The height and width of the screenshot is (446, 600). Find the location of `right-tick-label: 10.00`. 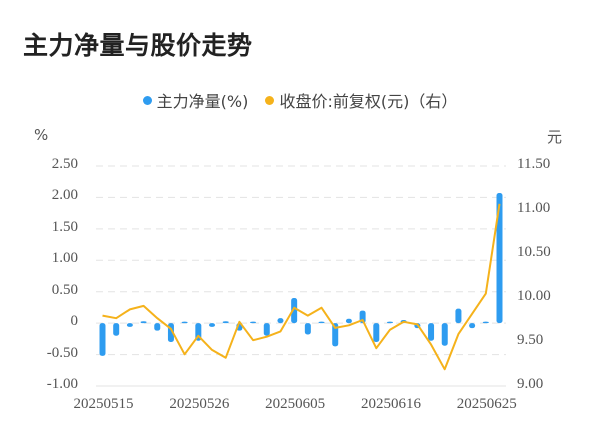

right-tick-label: 10.00 is located at coordinates (534, 296).